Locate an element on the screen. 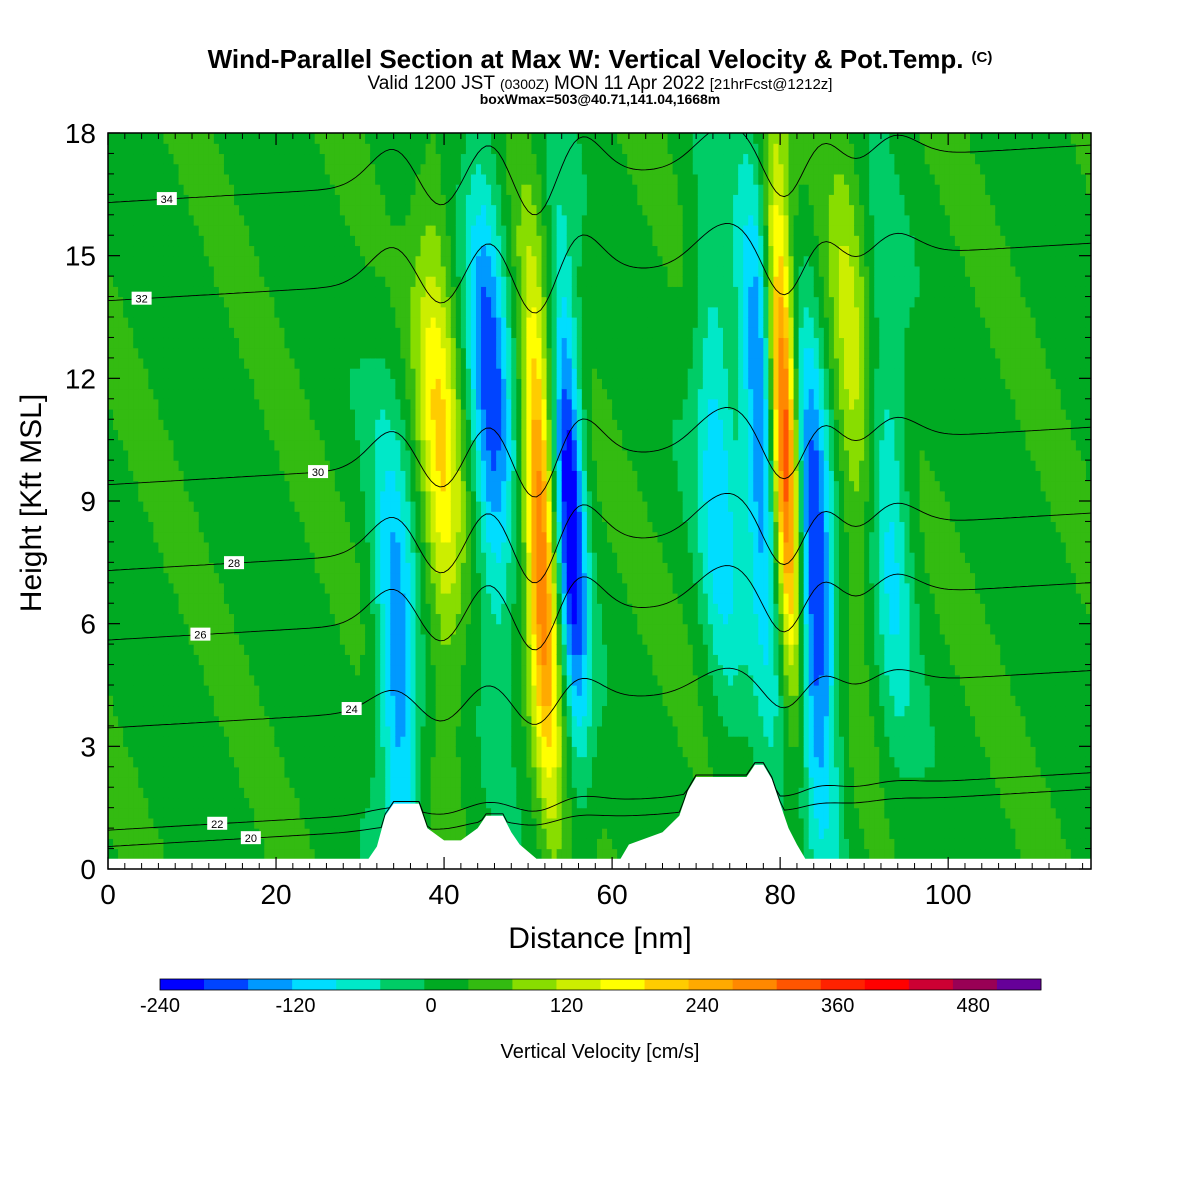 The width and height of the screenshot is (1200, 1200). isentrope-label-26: 26 is located at coordinates (200, 634).